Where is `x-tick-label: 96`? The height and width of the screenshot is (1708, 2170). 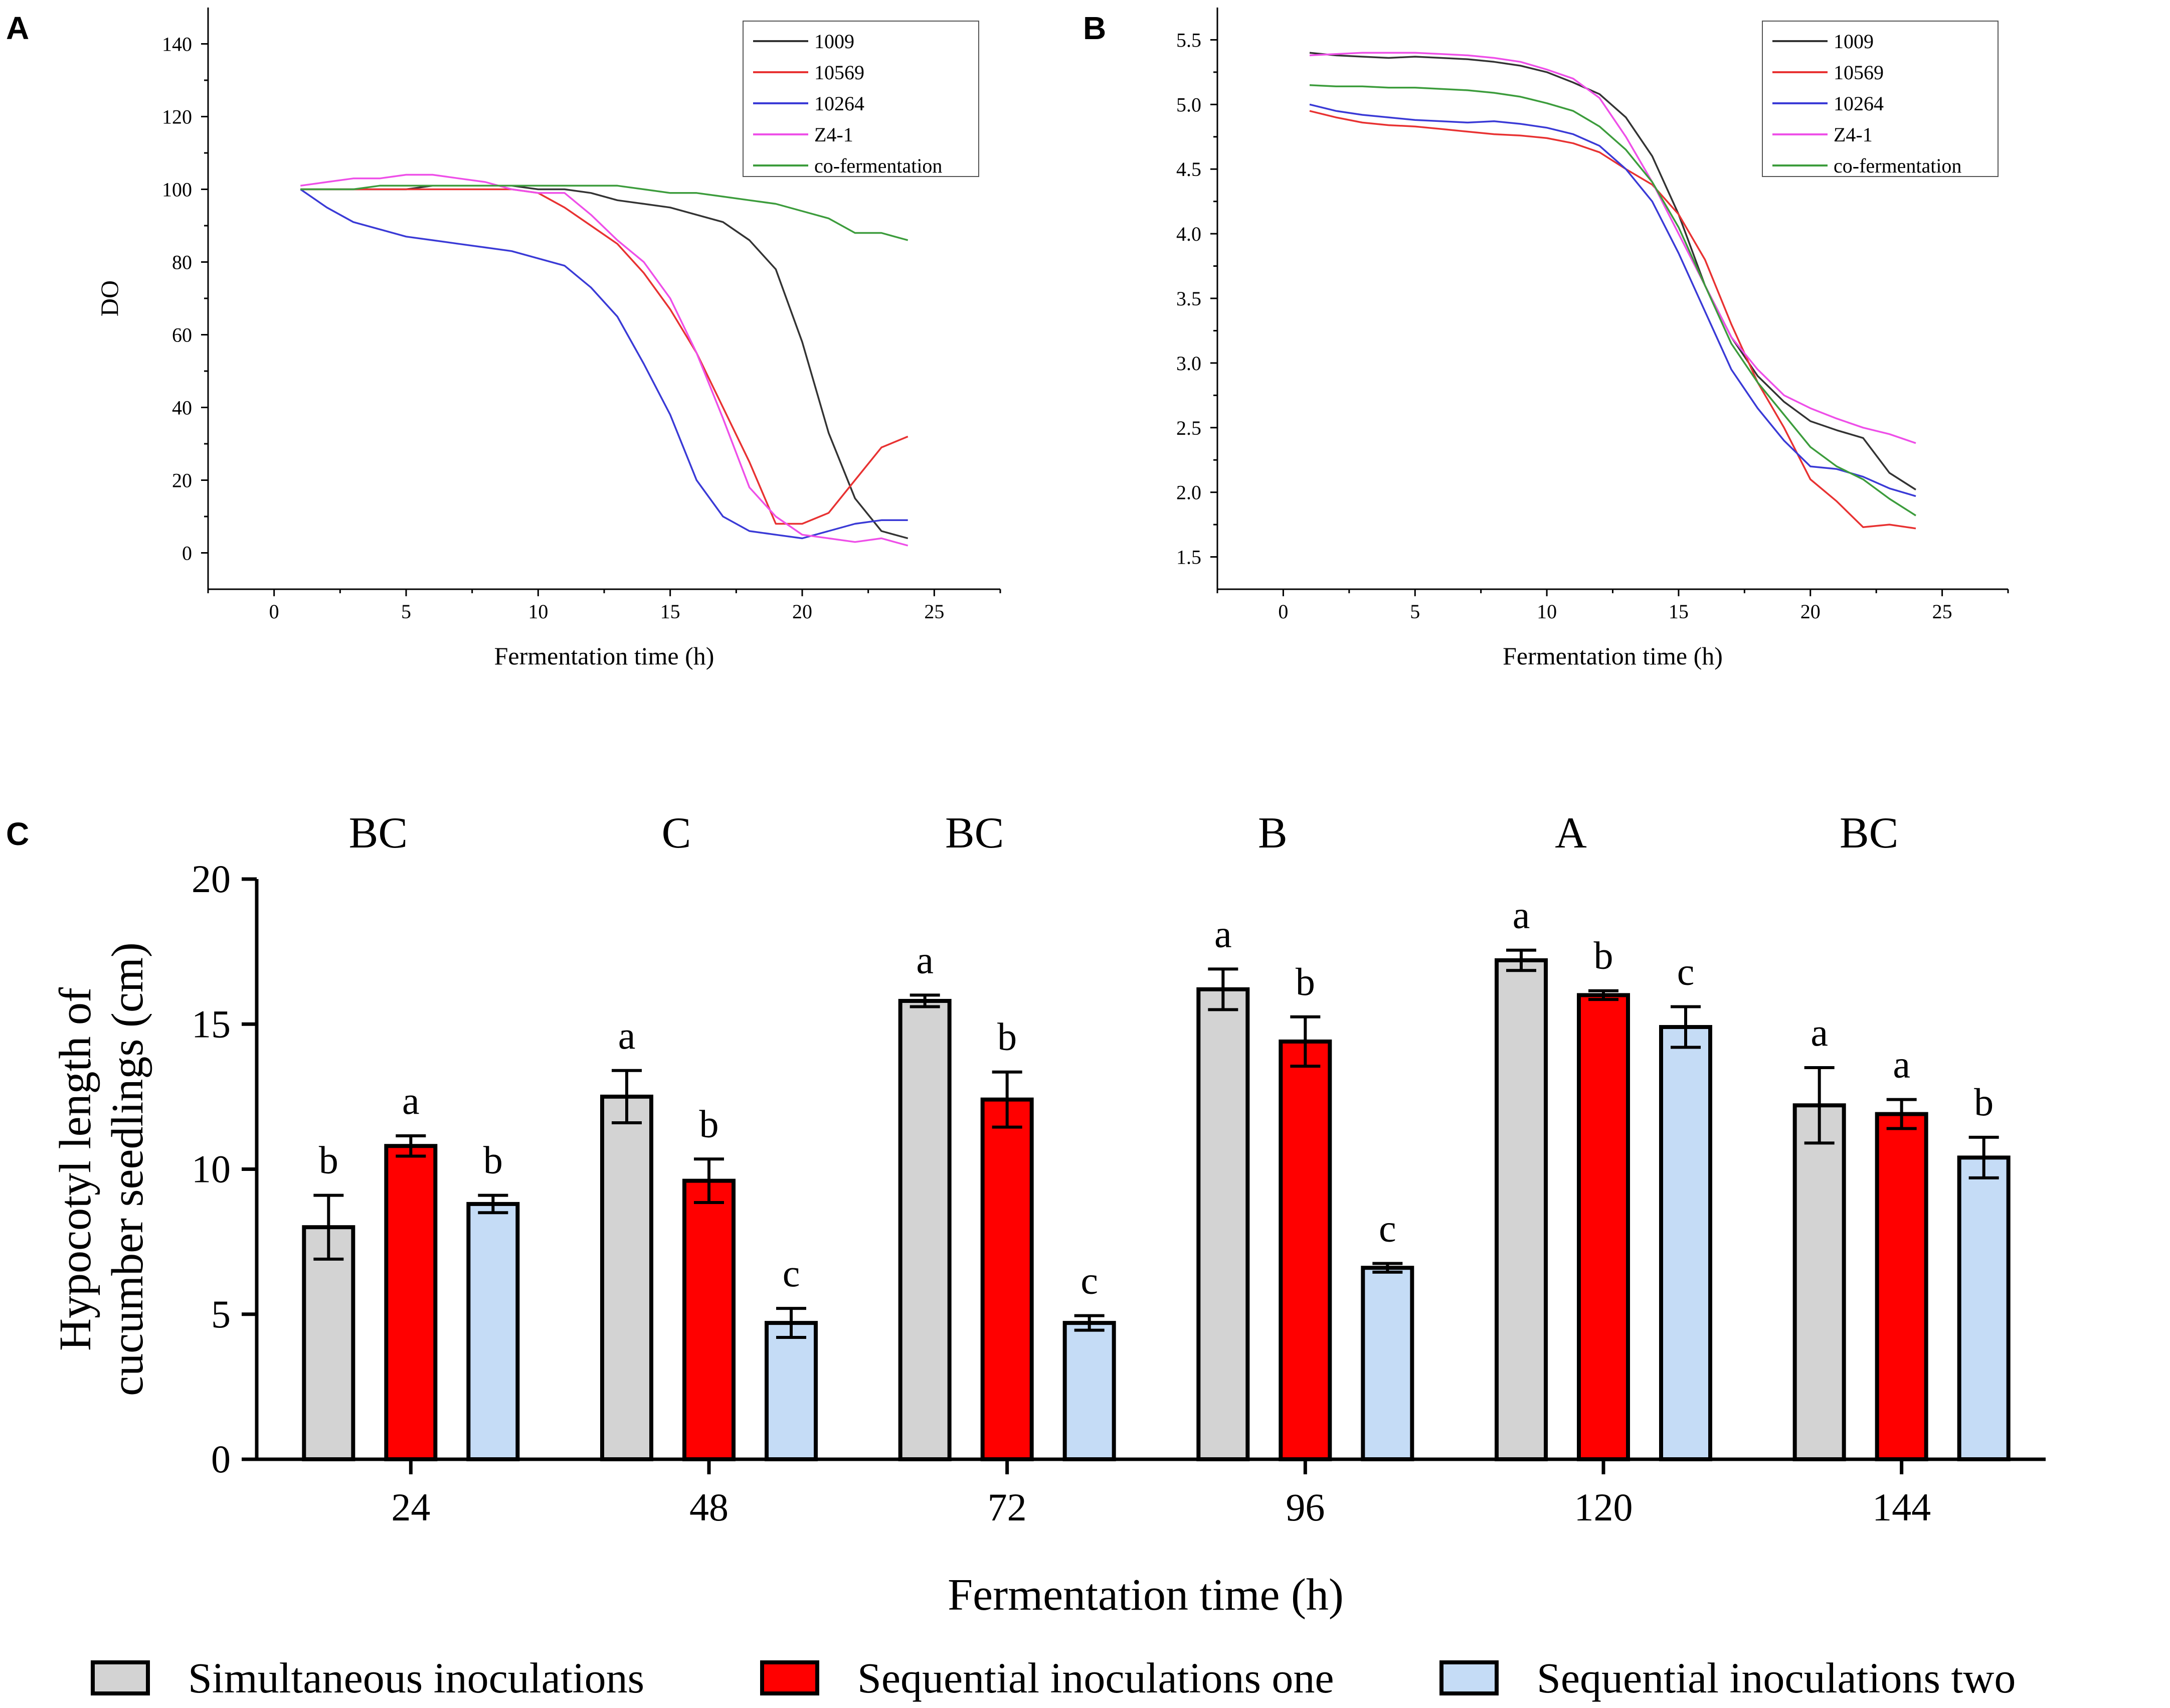
x-tick-label: 96 is located at coordinates (1305, 1507).